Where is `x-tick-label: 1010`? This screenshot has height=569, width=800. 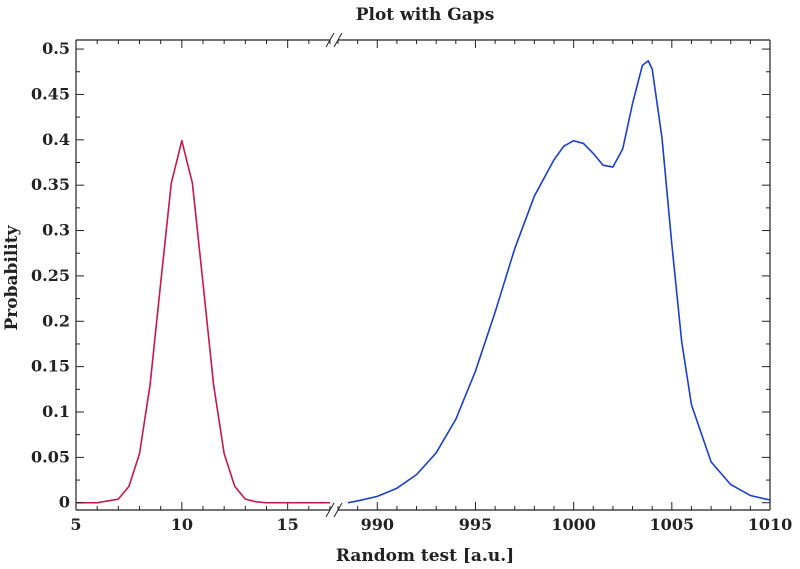
x-tick-label: 1010 is located at coordinates (770, 524).